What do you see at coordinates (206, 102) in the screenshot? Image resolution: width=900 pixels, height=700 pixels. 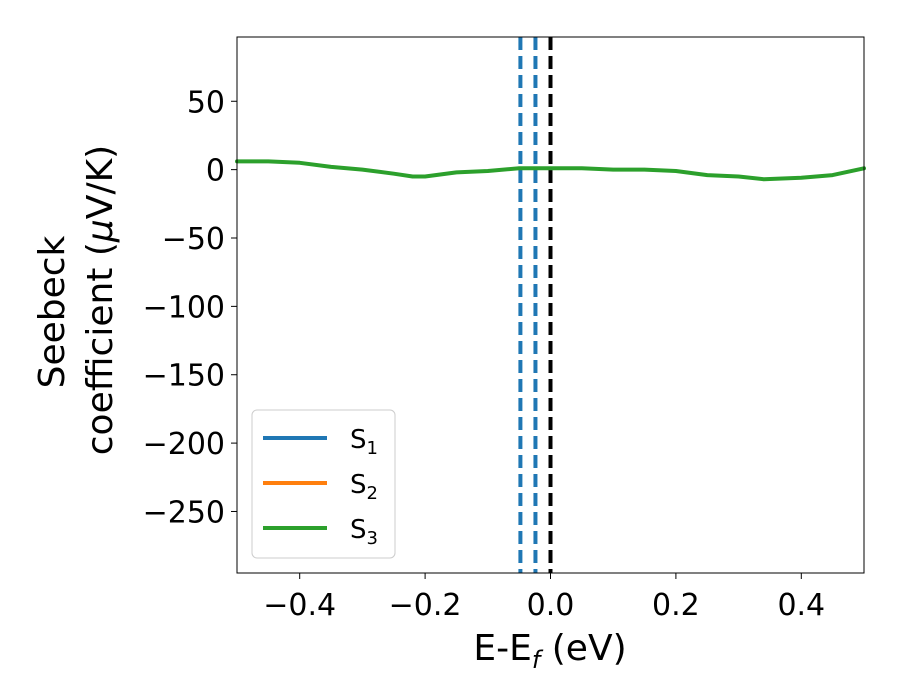 I see `y-tick-label: 50` at bounding box center [206, 102].